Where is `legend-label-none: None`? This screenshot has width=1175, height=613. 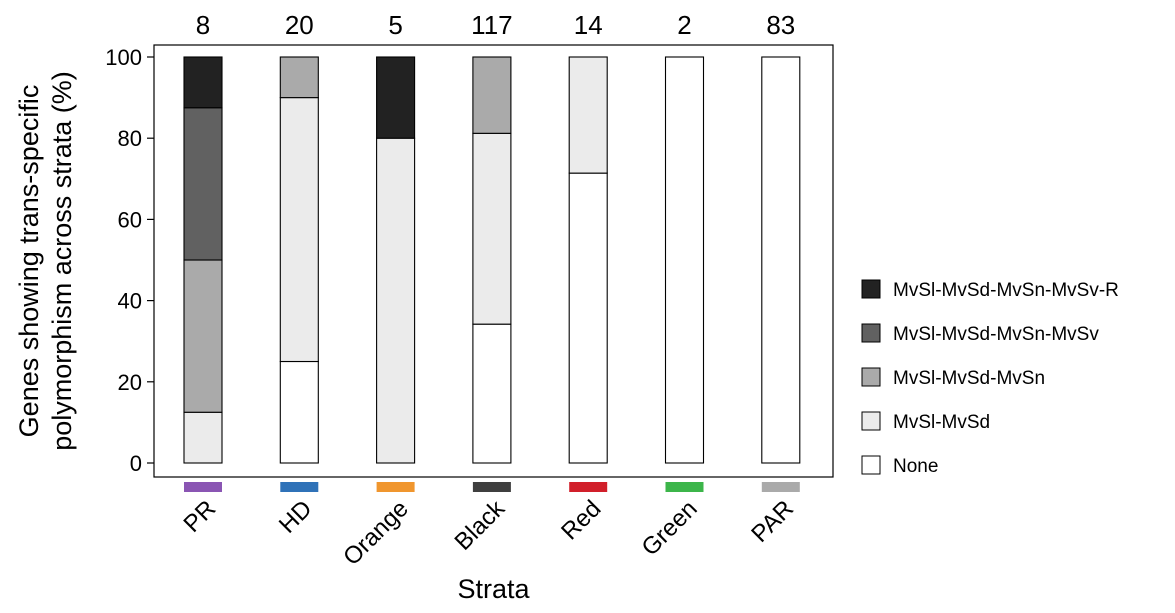
legend-label-none: None is located at coordinates (915, 466).